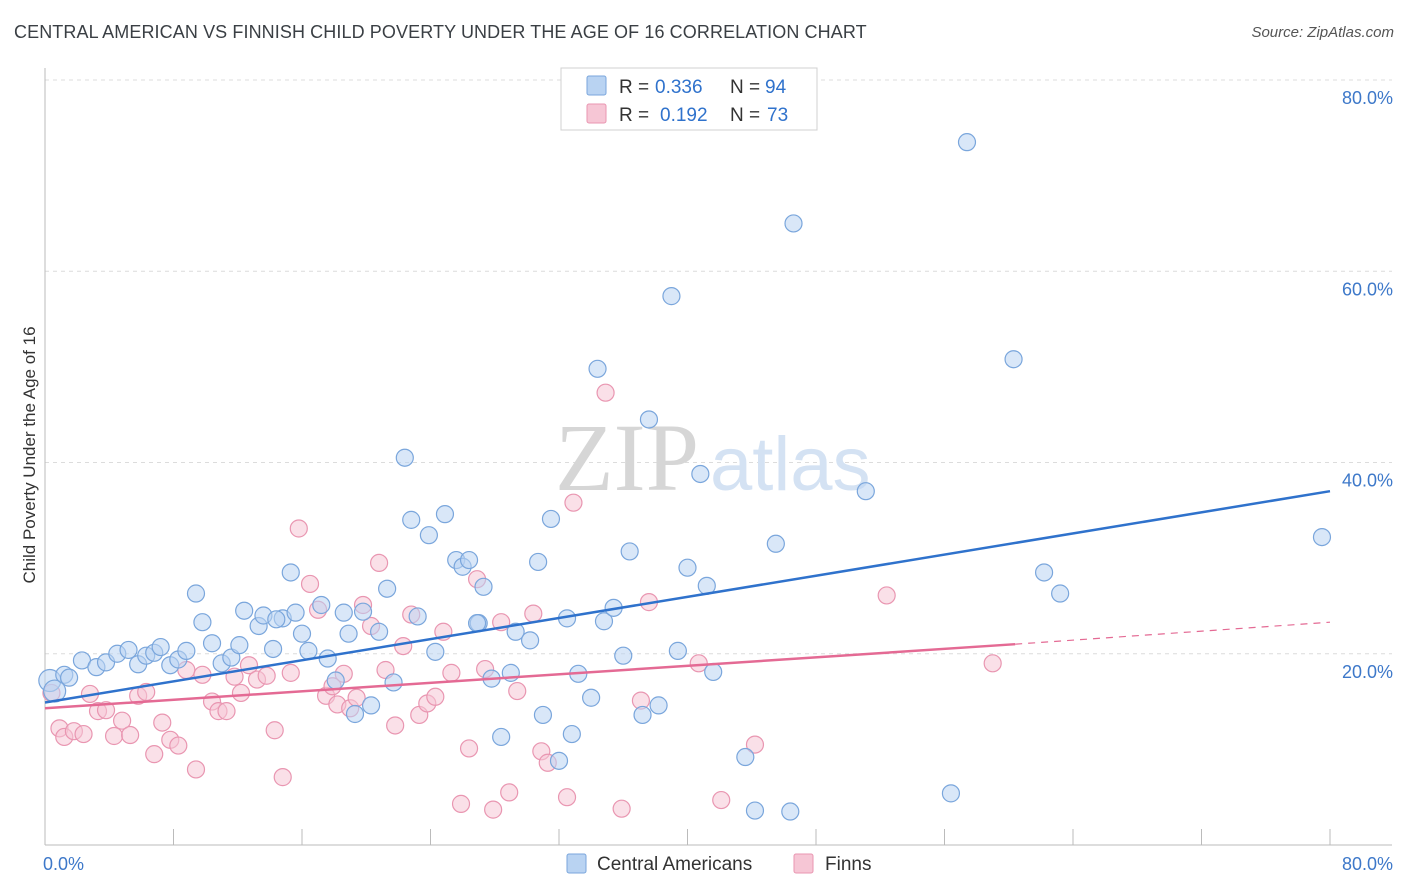 Image resolution: width=1406 pixels, height=892 pixels. I want to click on x-tick-label: 0.0%, so click(63, 864).